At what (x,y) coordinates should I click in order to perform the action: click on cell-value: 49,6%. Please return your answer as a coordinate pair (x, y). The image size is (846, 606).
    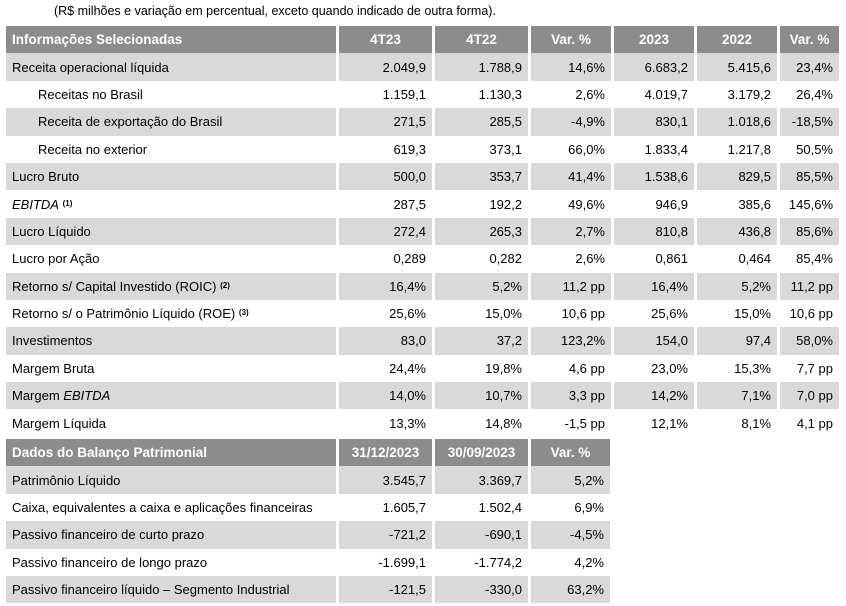
    Looking at the image, I should click on (572, 204).